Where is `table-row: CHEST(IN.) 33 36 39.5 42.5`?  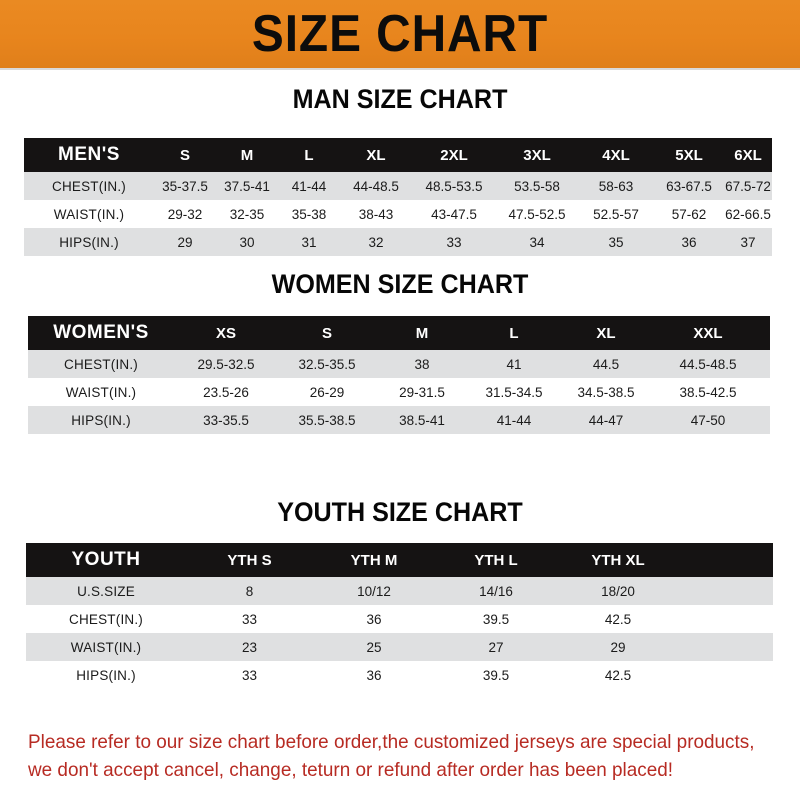
table-row: CHEST(IN.) 33 36 39.5 42.5 is located at coordinates (399, 619).